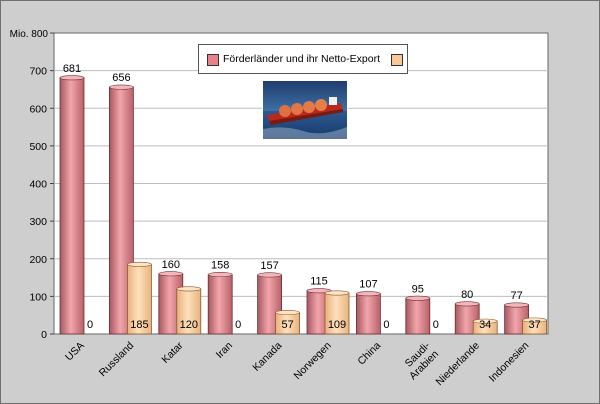 This screenshot has width=600, height=404. I want to click on x-tick-label-line: Indonesien, so click(509, 362).